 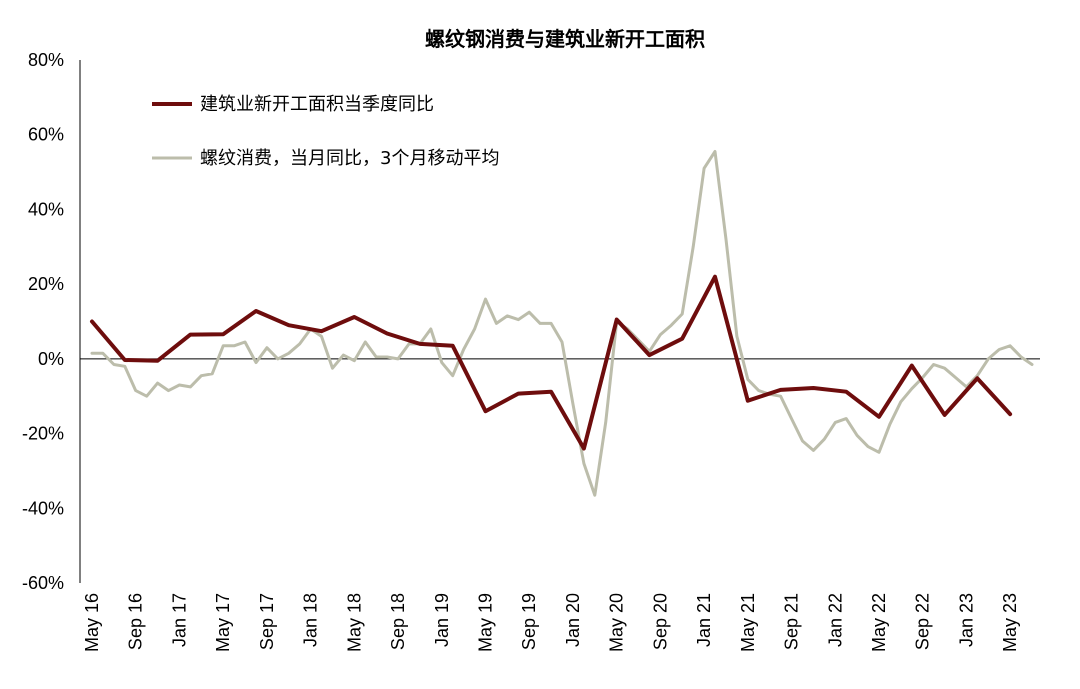 What do you see at coordinates (43, 434) in the screenshot?
I see `y-tick-label: -20%` at bounding box center [43, 434].